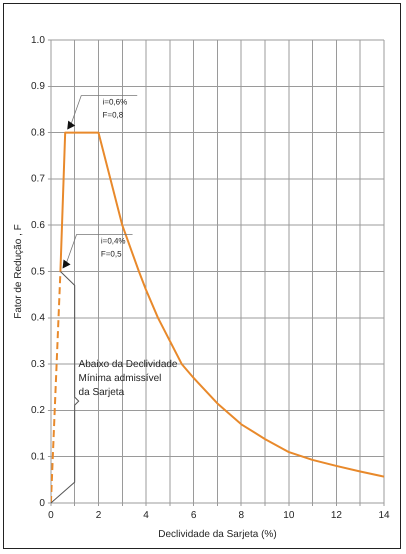  Describe the element at coordinates (18, 271) in the screenshot. I see `y-axis-title: Fator de Redução , F` at that location.